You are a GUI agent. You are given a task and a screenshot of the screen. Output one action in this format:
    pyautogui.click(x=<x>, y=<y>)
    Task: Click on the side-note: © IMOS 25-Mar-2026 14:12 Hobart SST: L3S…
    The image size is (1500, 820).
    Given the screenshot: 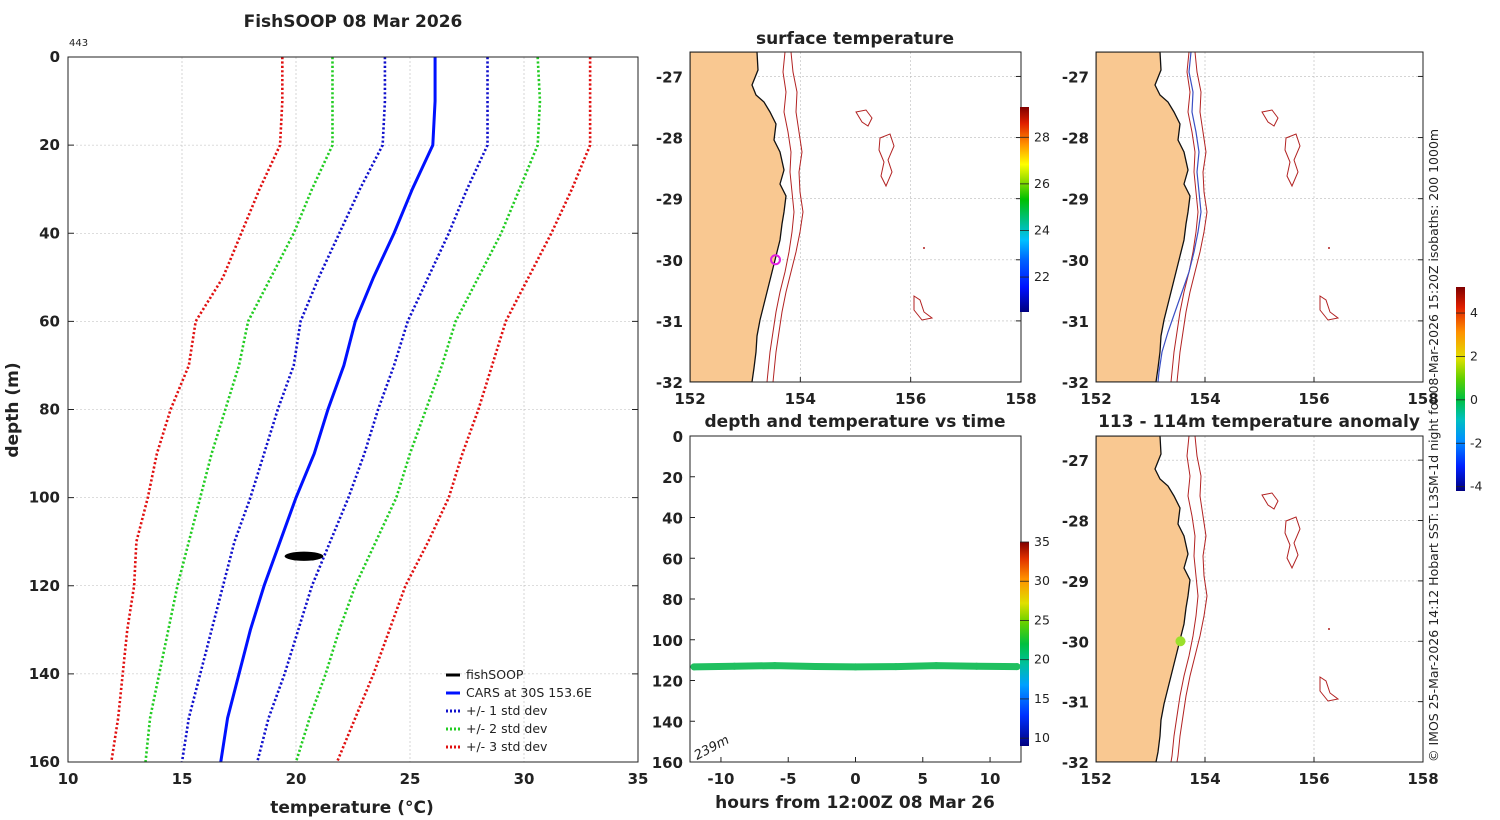 What is the action you would take?
    pyautogui.click(x=1433, y=445)
    